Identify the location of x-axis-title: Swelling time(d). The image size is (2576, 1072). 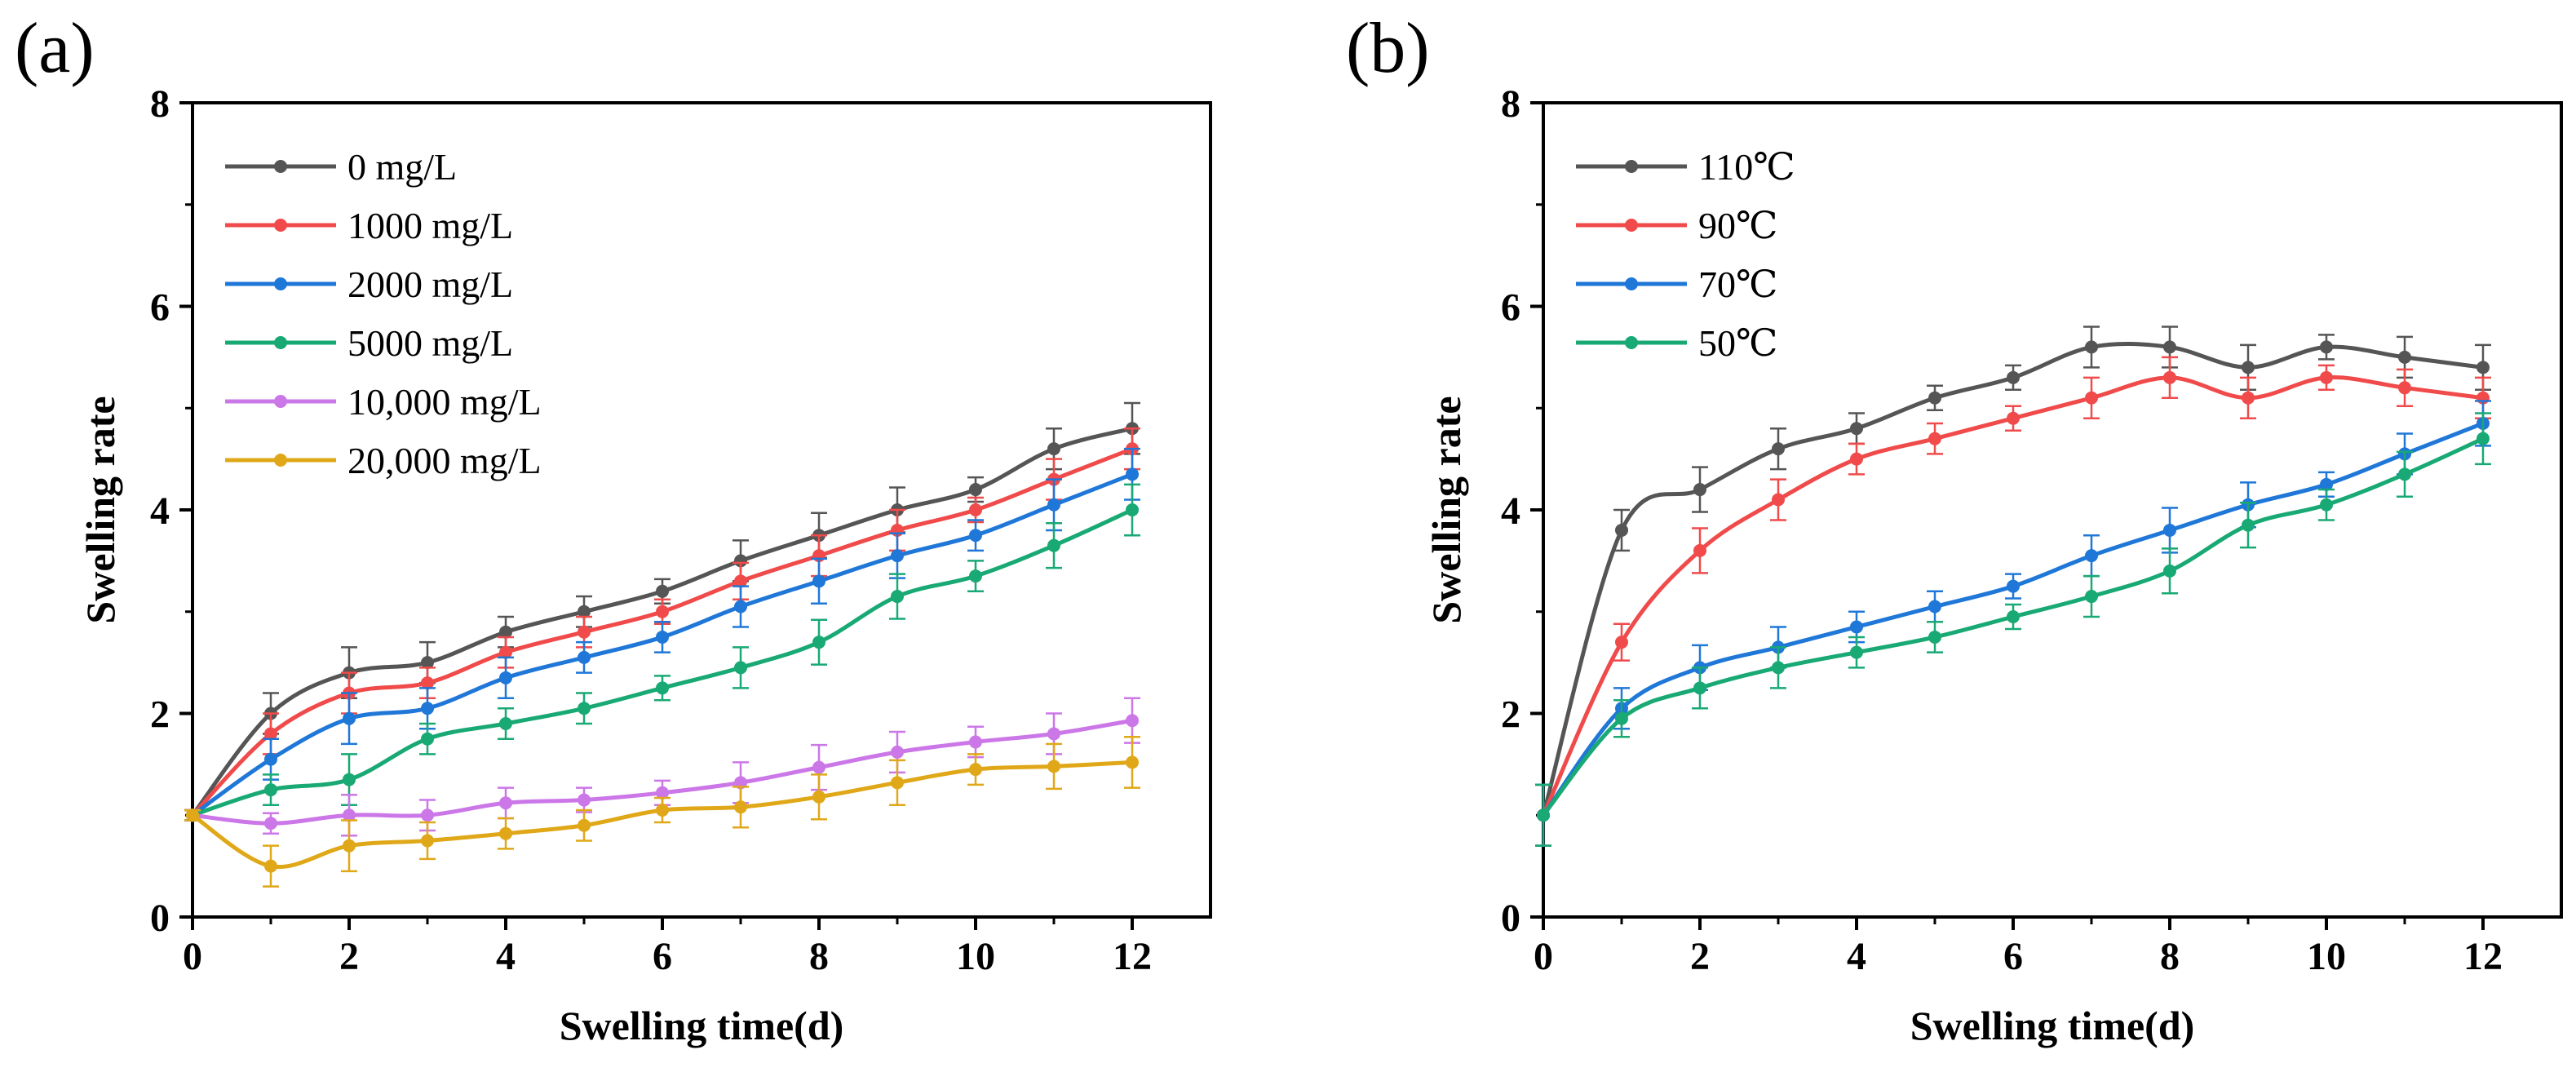
(702, 1025).